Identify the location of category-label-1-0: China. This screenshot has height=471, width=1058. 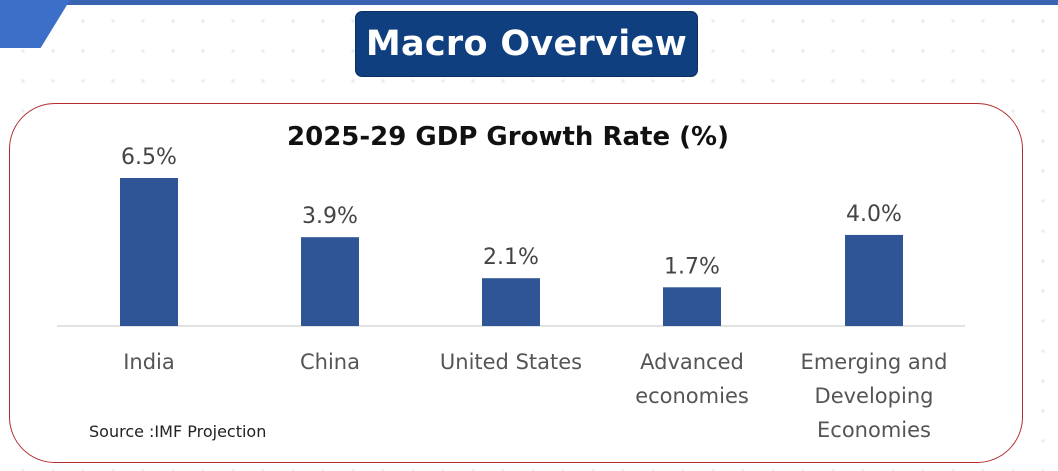
(330, 362).